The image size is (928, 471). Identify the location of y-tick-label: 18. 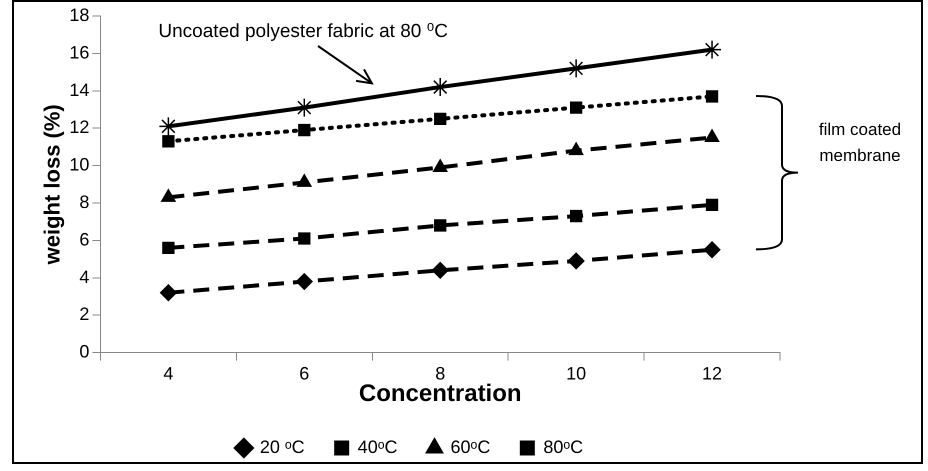
(79, 14).